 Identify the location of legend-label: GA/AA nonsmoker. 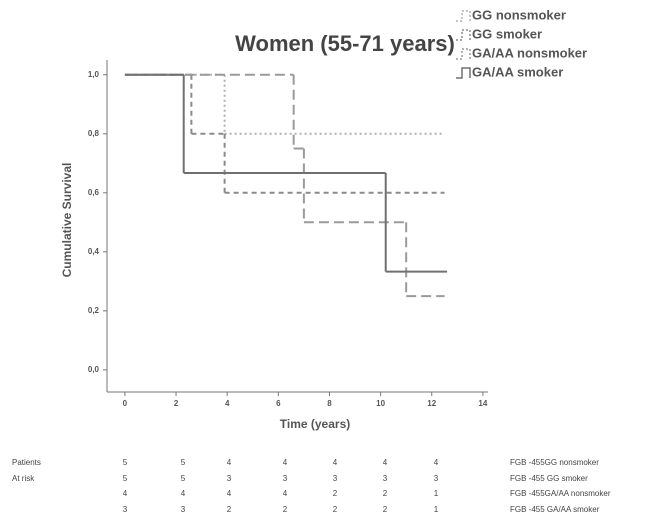
(529, 52).